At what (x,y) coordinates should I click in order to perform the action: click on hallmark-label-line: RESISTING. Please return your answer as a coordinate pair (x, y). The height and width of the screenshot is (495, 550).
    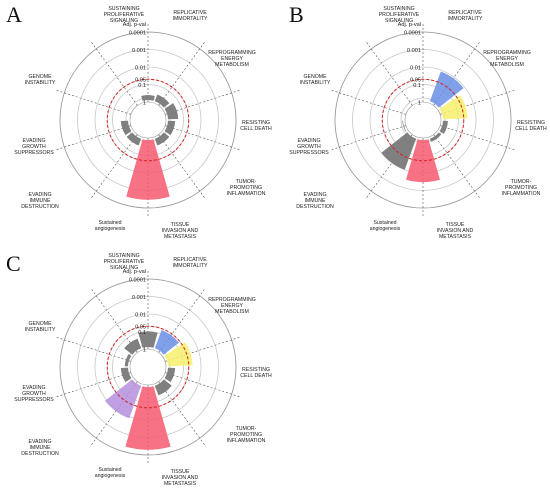
    Looking at the image, I should click on (531, 123).